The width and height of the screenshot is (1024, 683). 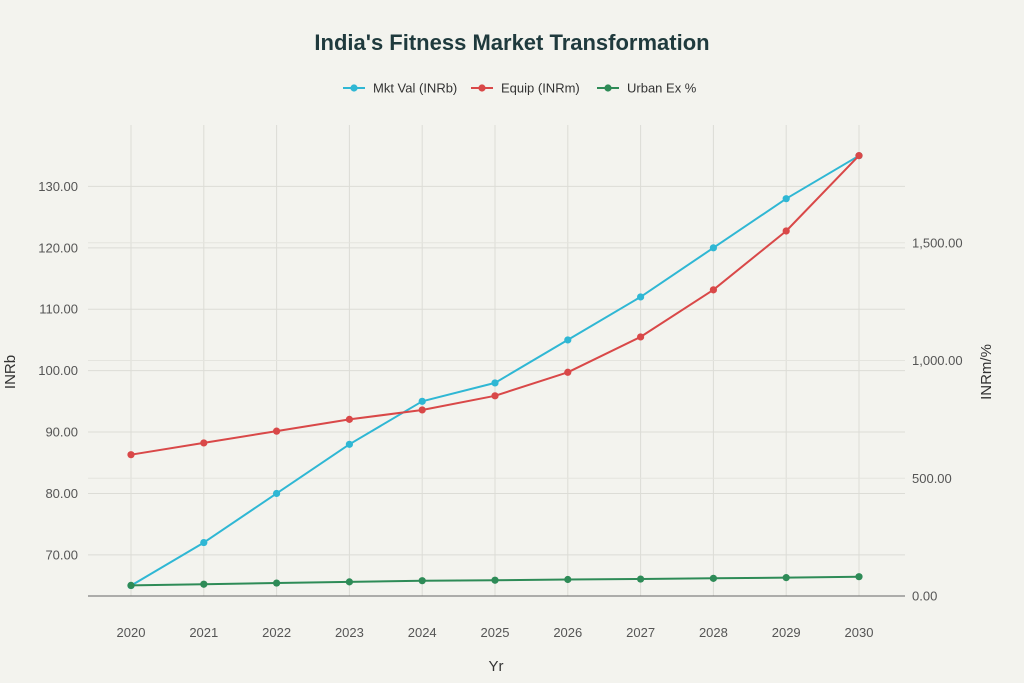 What do you see at coordinates (937, 242) in the screenshot?
I see `y-tick-label-right: 1,500.00` at bounding box center [937, 242].